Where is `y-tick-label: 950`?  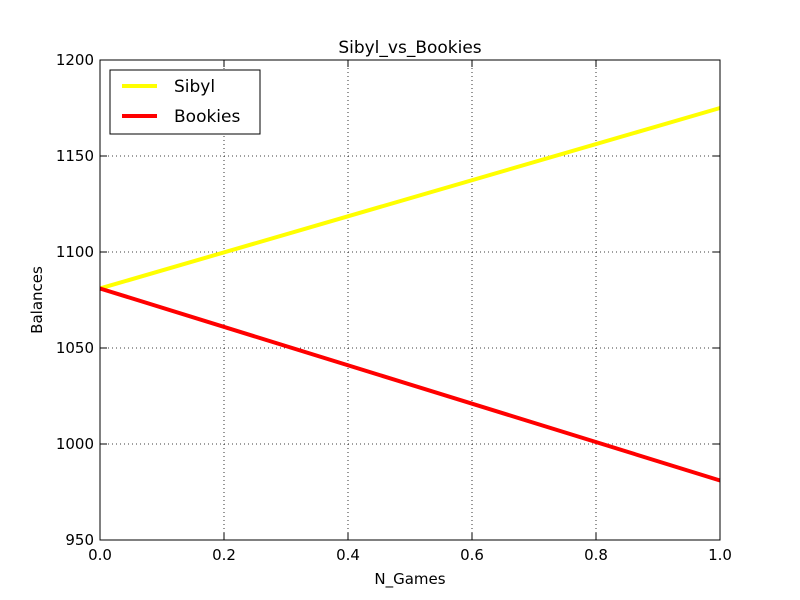 y-tick-label: 950 is located at coordinates (79, 540).